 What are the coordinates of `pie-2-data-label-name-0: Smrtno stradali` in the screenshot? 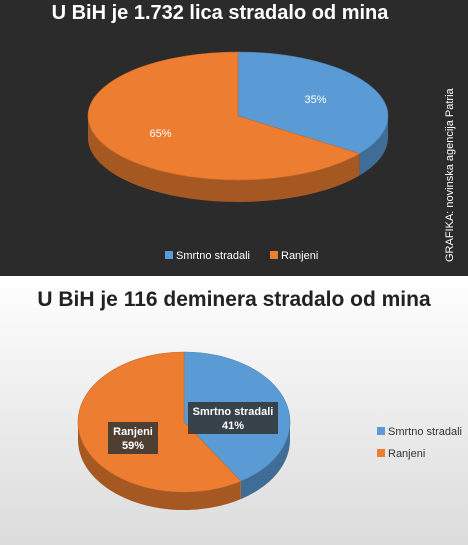 It's located at (233, 412).